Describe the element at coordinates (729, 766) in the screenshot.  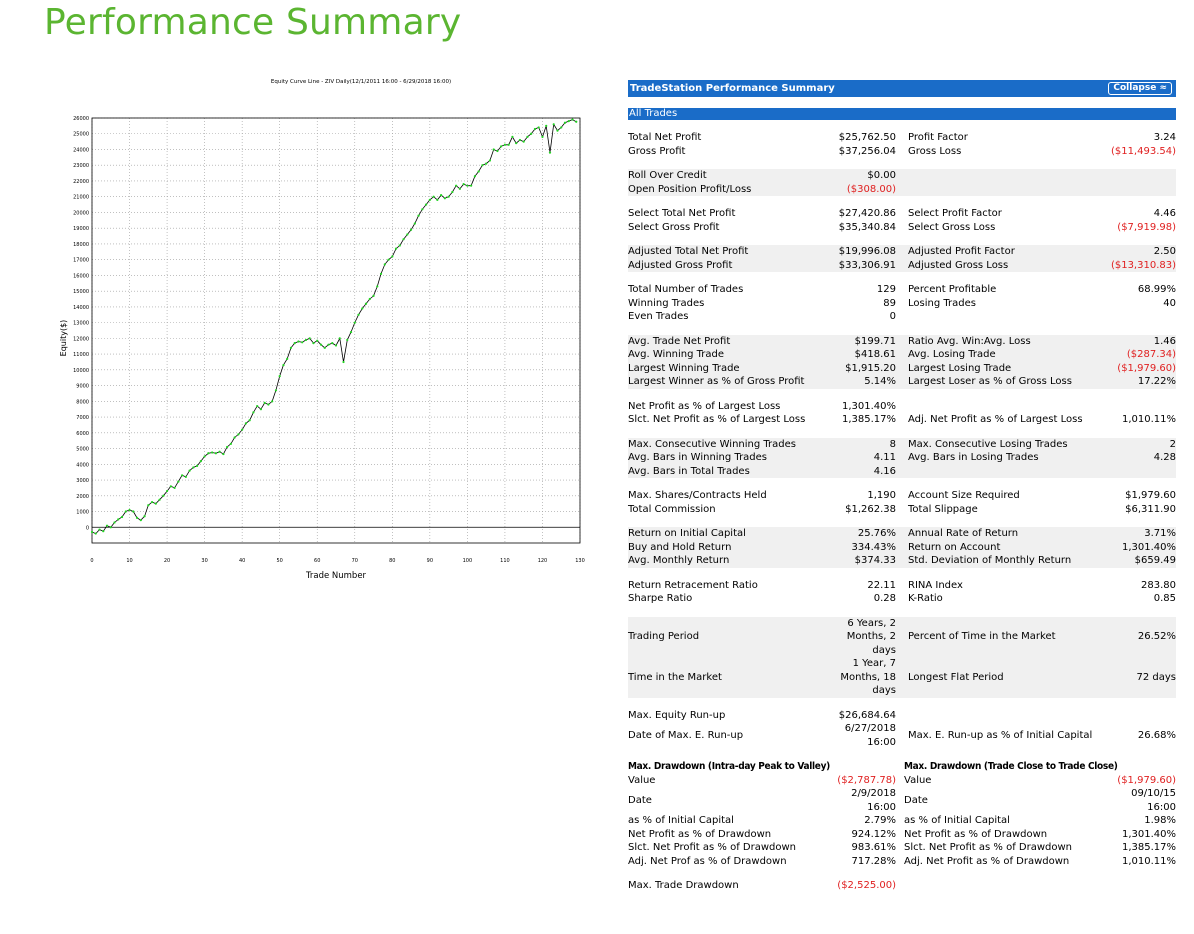
I see `drawdown-left-title: Max. Drawdown (Intra-day Peak to Valley)` at that location.